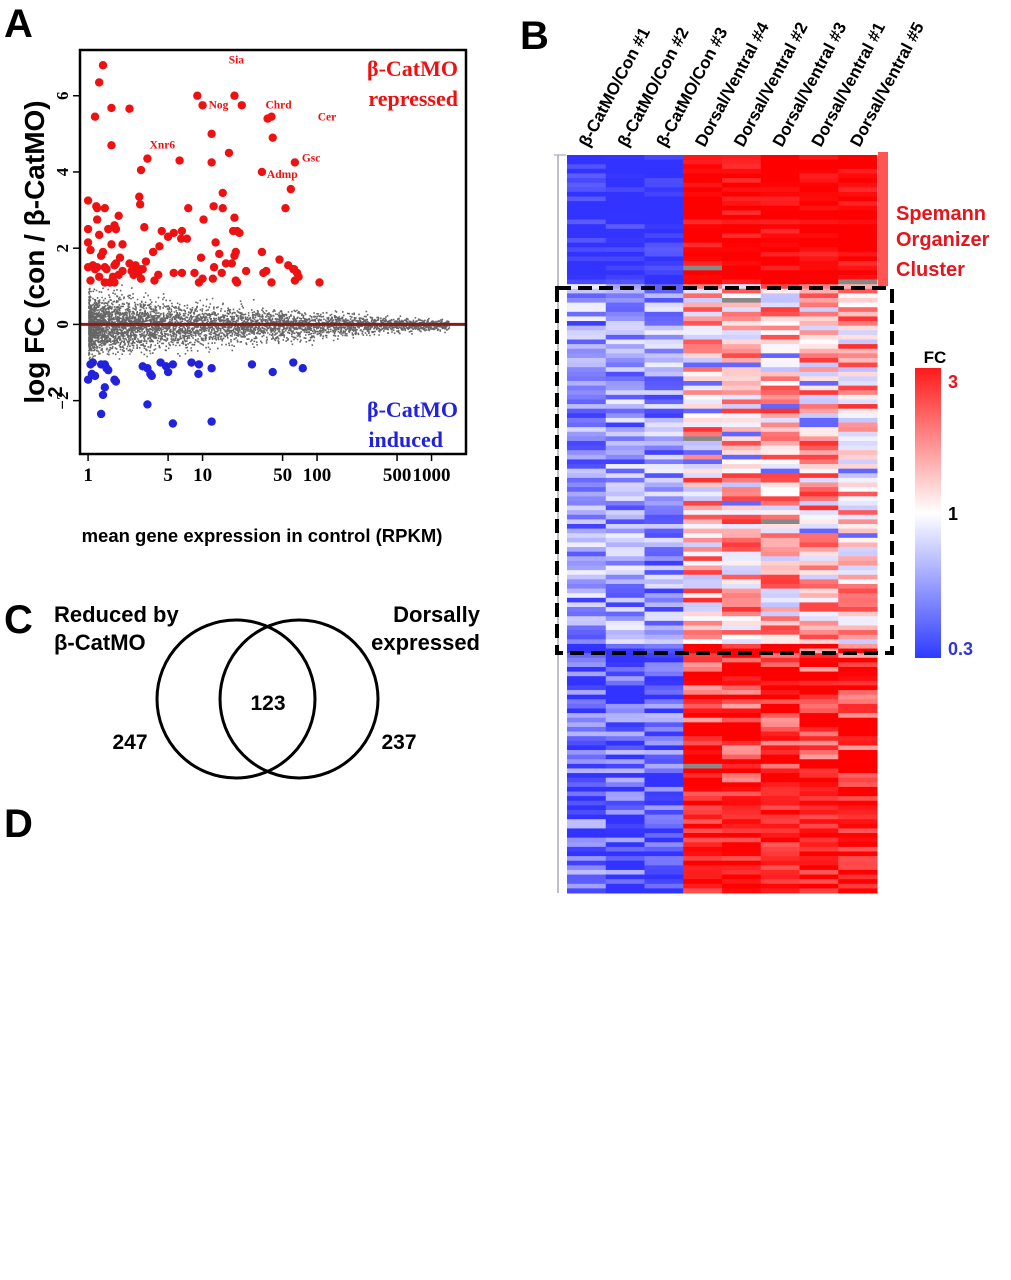 The height and width of the screenshot is (1280, 1011). Describe the element at coordinates (928, 513) in the screenshot. I see `colorbar` at that location.